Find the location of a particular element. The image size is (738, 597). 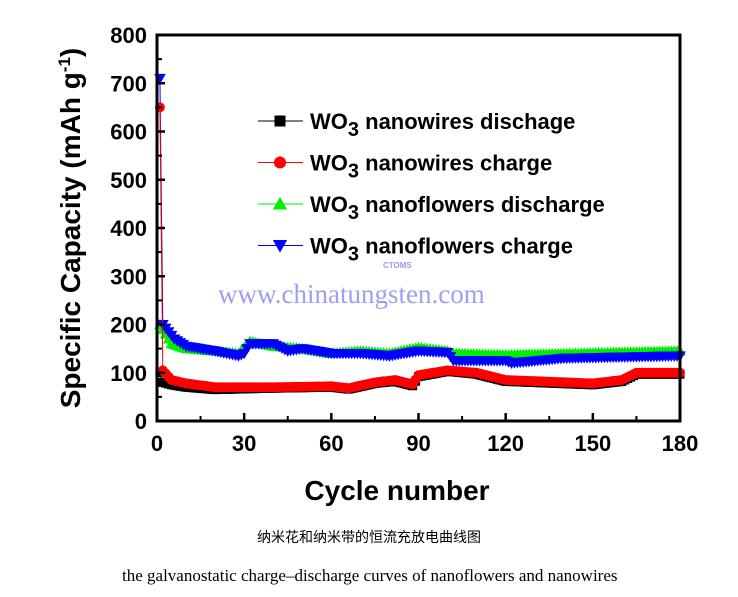

legend-item: WO3 nanowires charge is located at coordinates (405, 167).